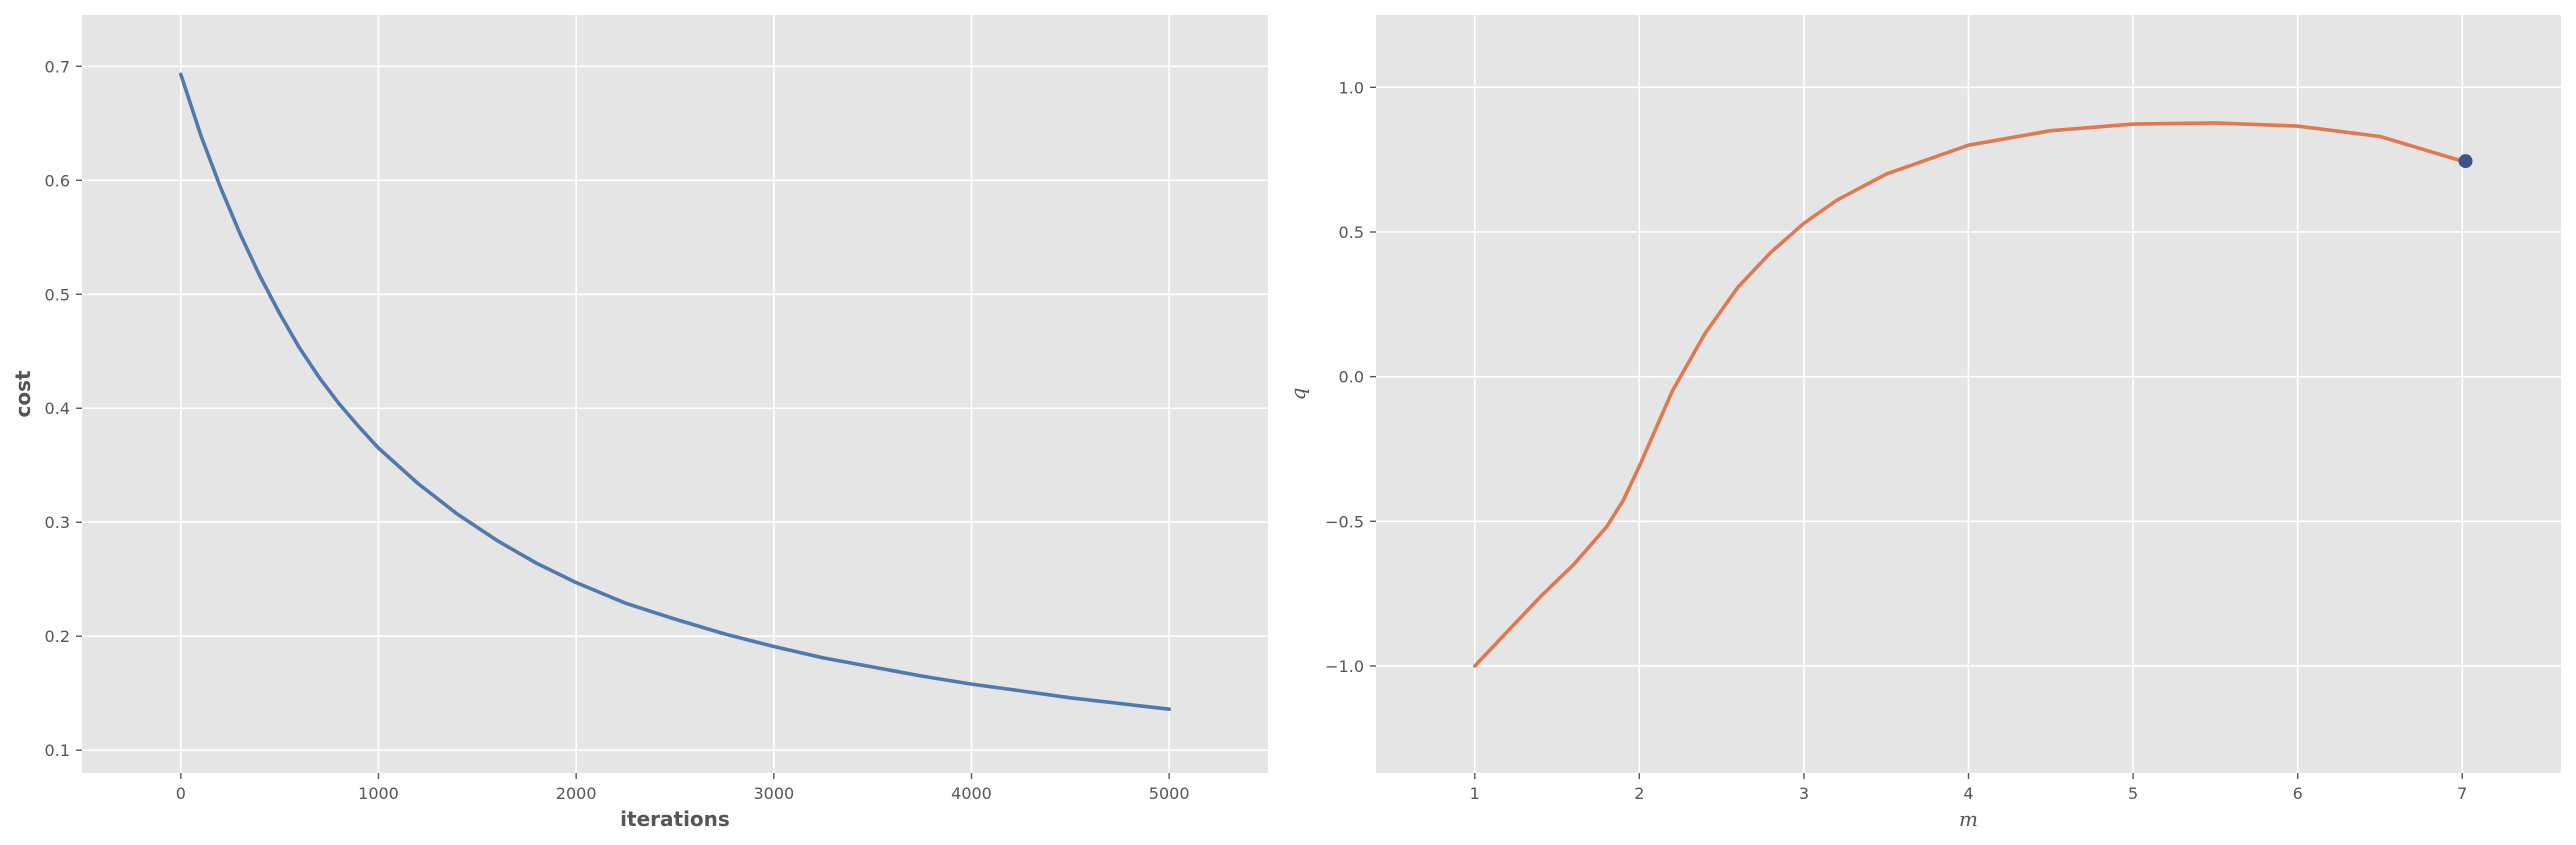  What do you see at coordinates (773, 793) in the screenshot?
I see `x-tick-label: 3000` at bounding box center [773, 793].